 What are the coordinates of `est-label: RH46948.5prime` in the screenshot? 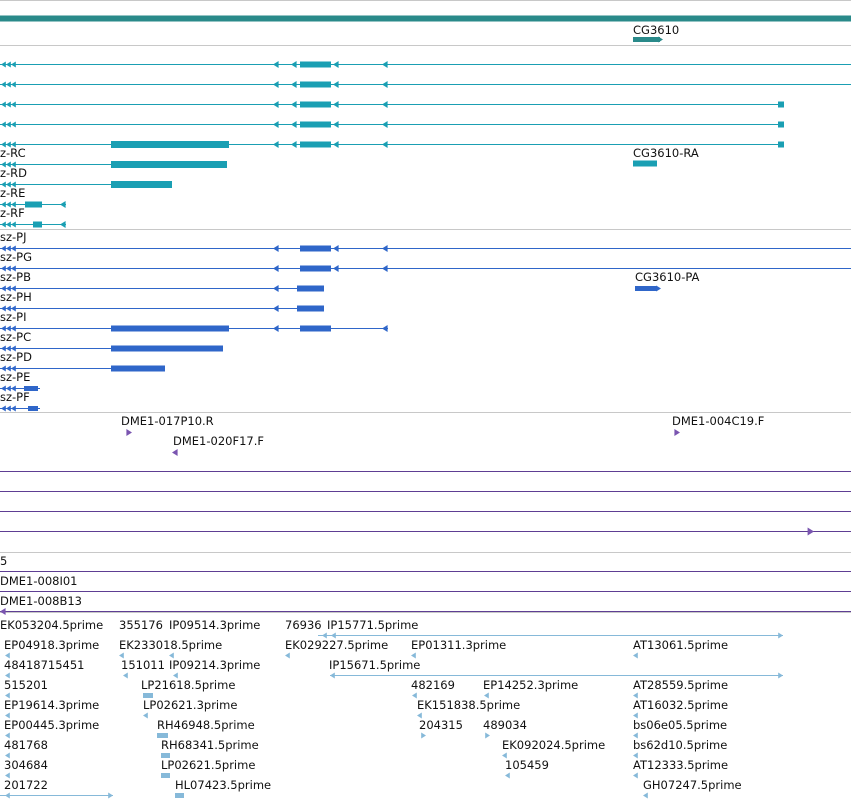 It's located at (206, 725).